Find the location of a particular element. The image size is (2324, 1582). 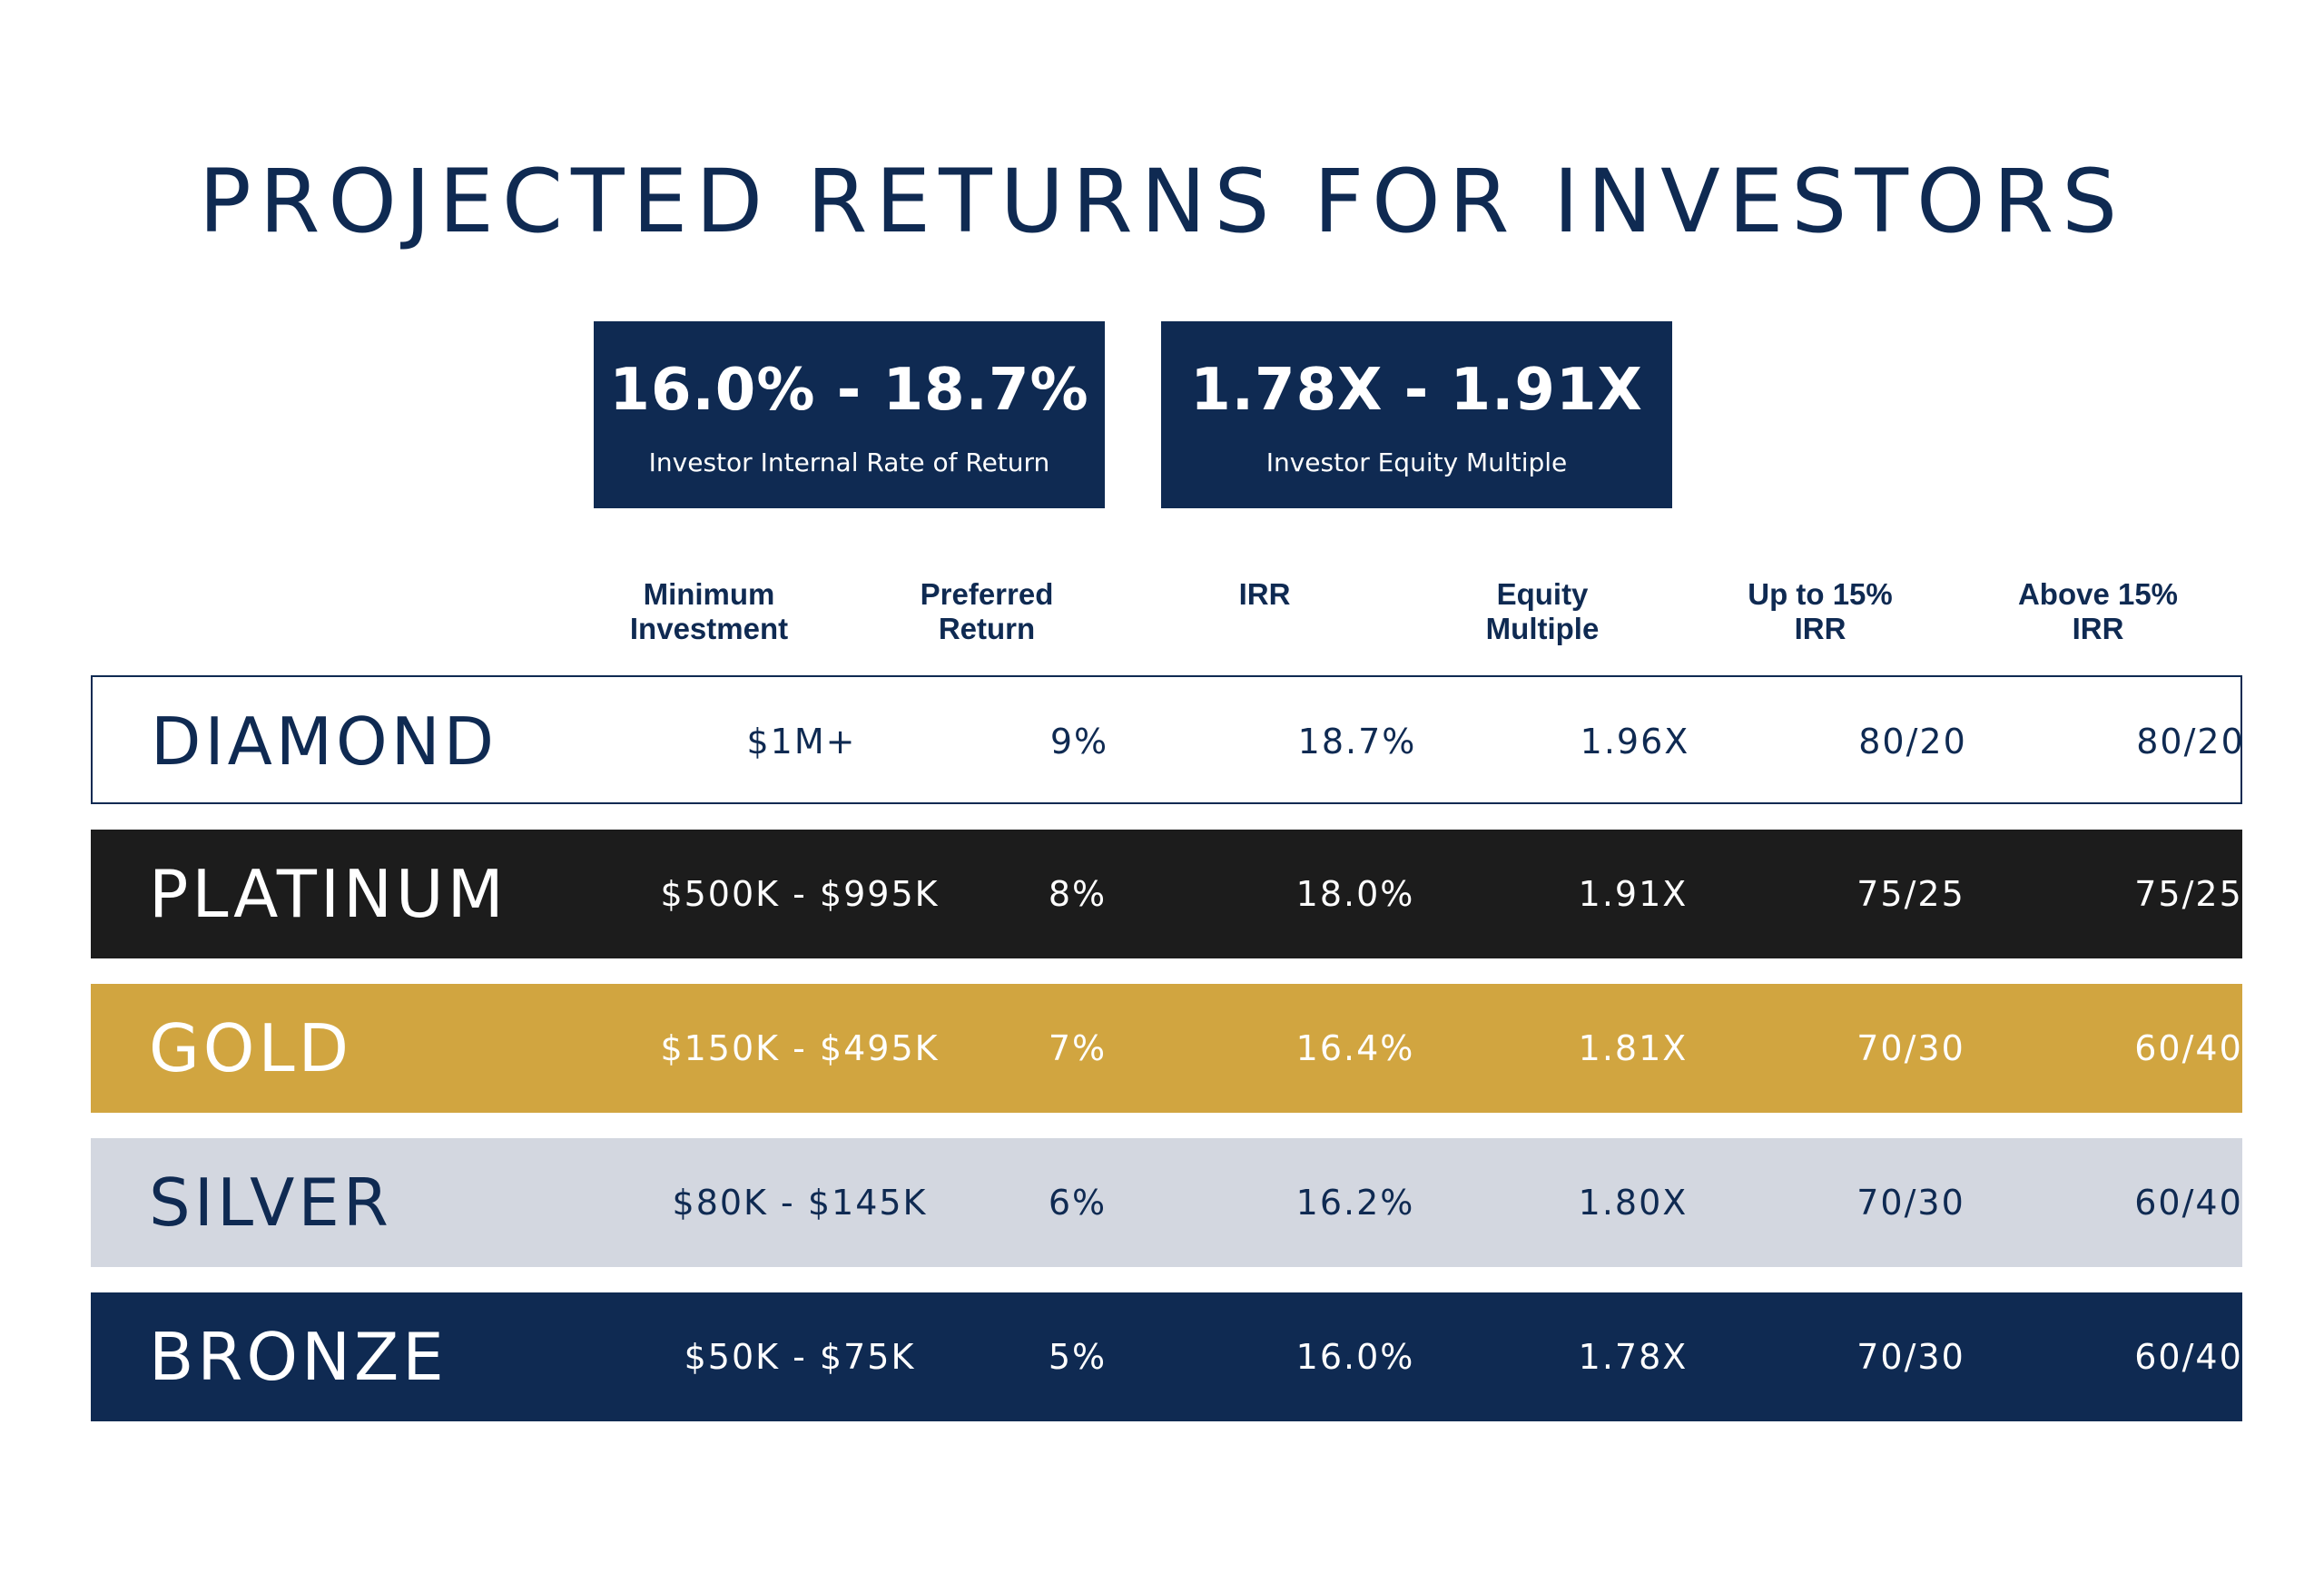

irr-cell: 18.7% is located at coordinates (1357, 742).